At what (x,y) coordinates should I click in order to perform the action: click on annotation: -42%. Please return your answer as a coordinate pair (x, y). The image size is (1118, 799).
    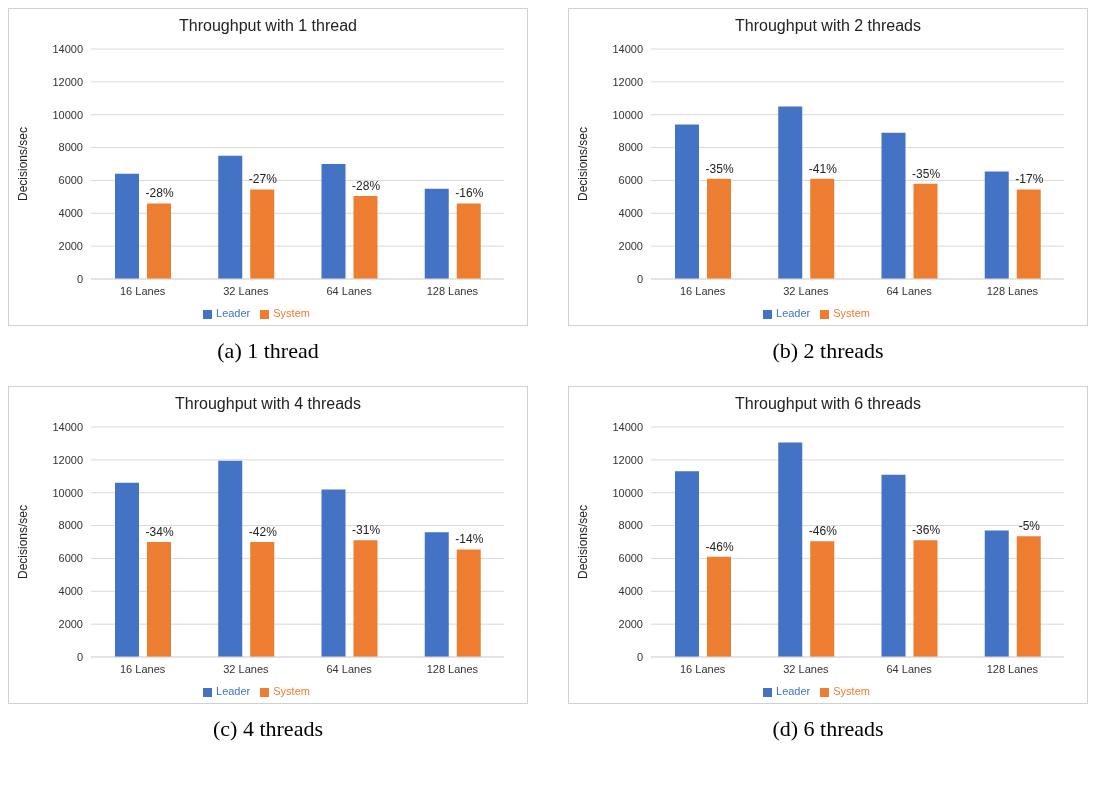
    Looking at the image, I should click on (263, 532).